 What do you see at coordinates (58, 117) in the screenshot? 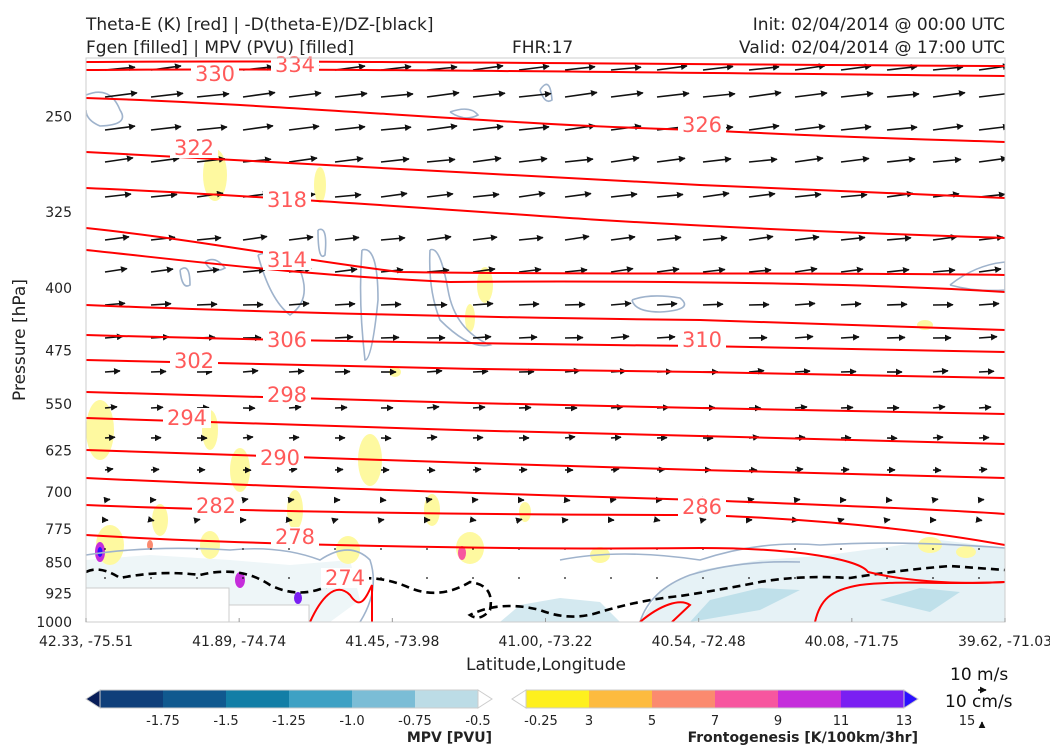
I see `y-tick-label: 250` at bounding box center [58, 117].